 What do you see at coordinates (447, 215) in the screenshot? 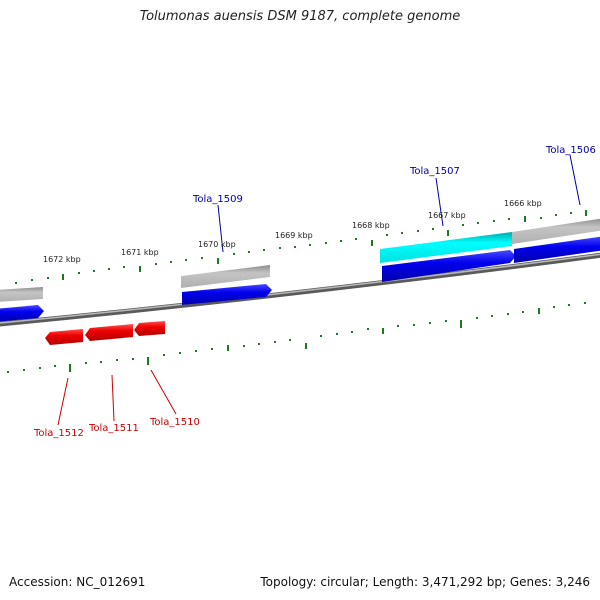
I see `kbp-label: 1667 kbp` at bounding box center [447, 215].